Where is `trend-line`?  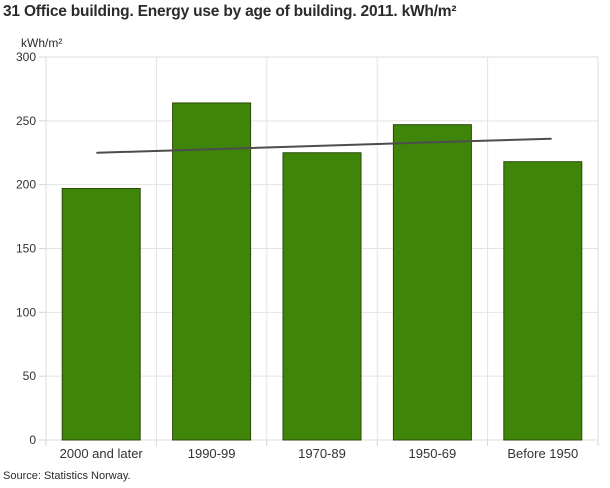
trend-line is located at coordinates (324, 145).